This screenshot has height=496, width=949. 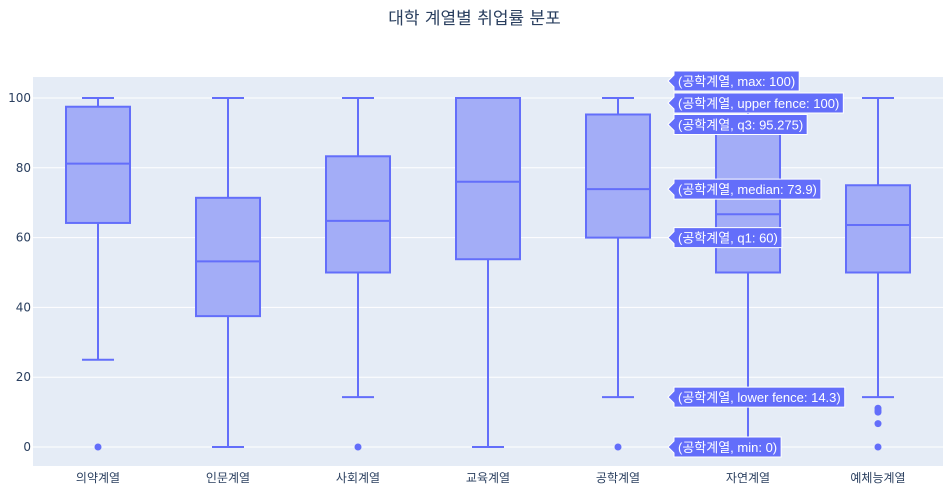 I want to click on x-tick-label: 인문계열, so click(x=228, y=478).